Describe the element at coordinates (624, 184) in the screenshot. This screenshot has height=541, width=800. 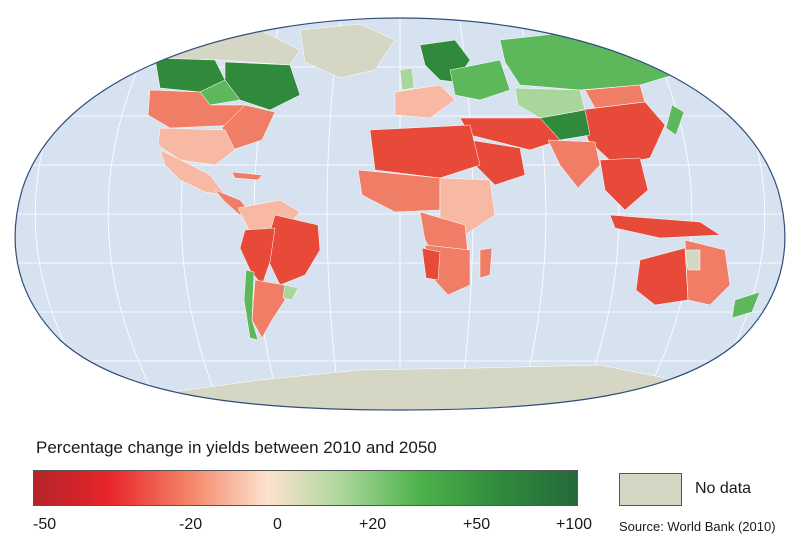
I see `region-southeast-asia` at that location.